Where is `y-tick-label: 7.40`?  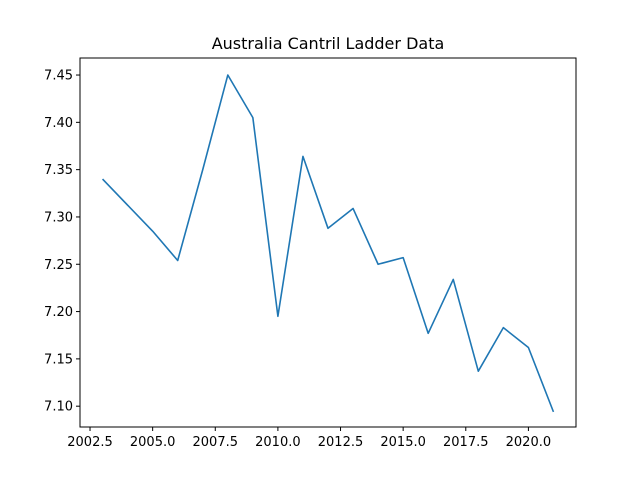 y-tick-label: 7.40 is located at coordinates (58, 123).